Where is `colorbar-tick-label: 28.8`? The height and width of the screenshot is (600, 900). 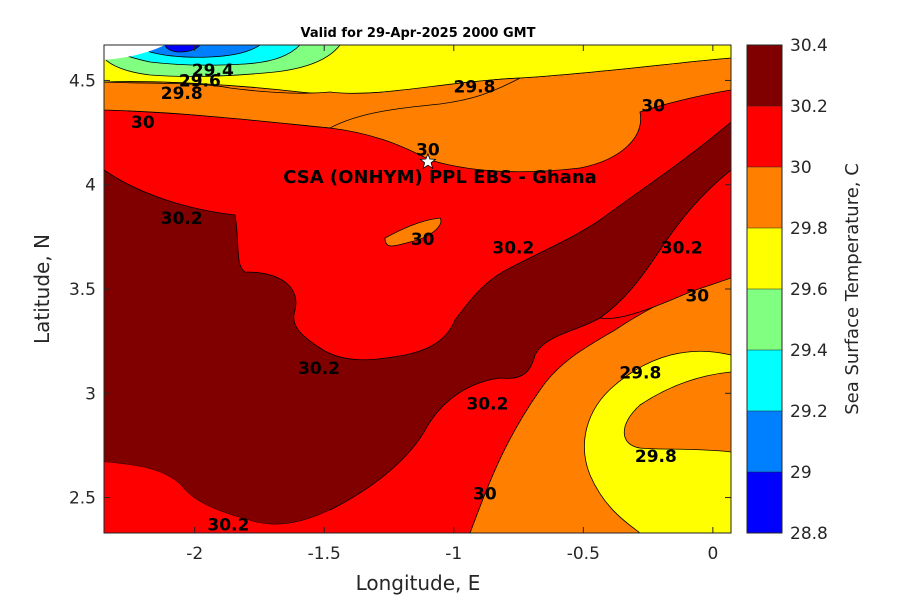
colorbar-tick-label: 28.8 is located at coordinates (809, 534).